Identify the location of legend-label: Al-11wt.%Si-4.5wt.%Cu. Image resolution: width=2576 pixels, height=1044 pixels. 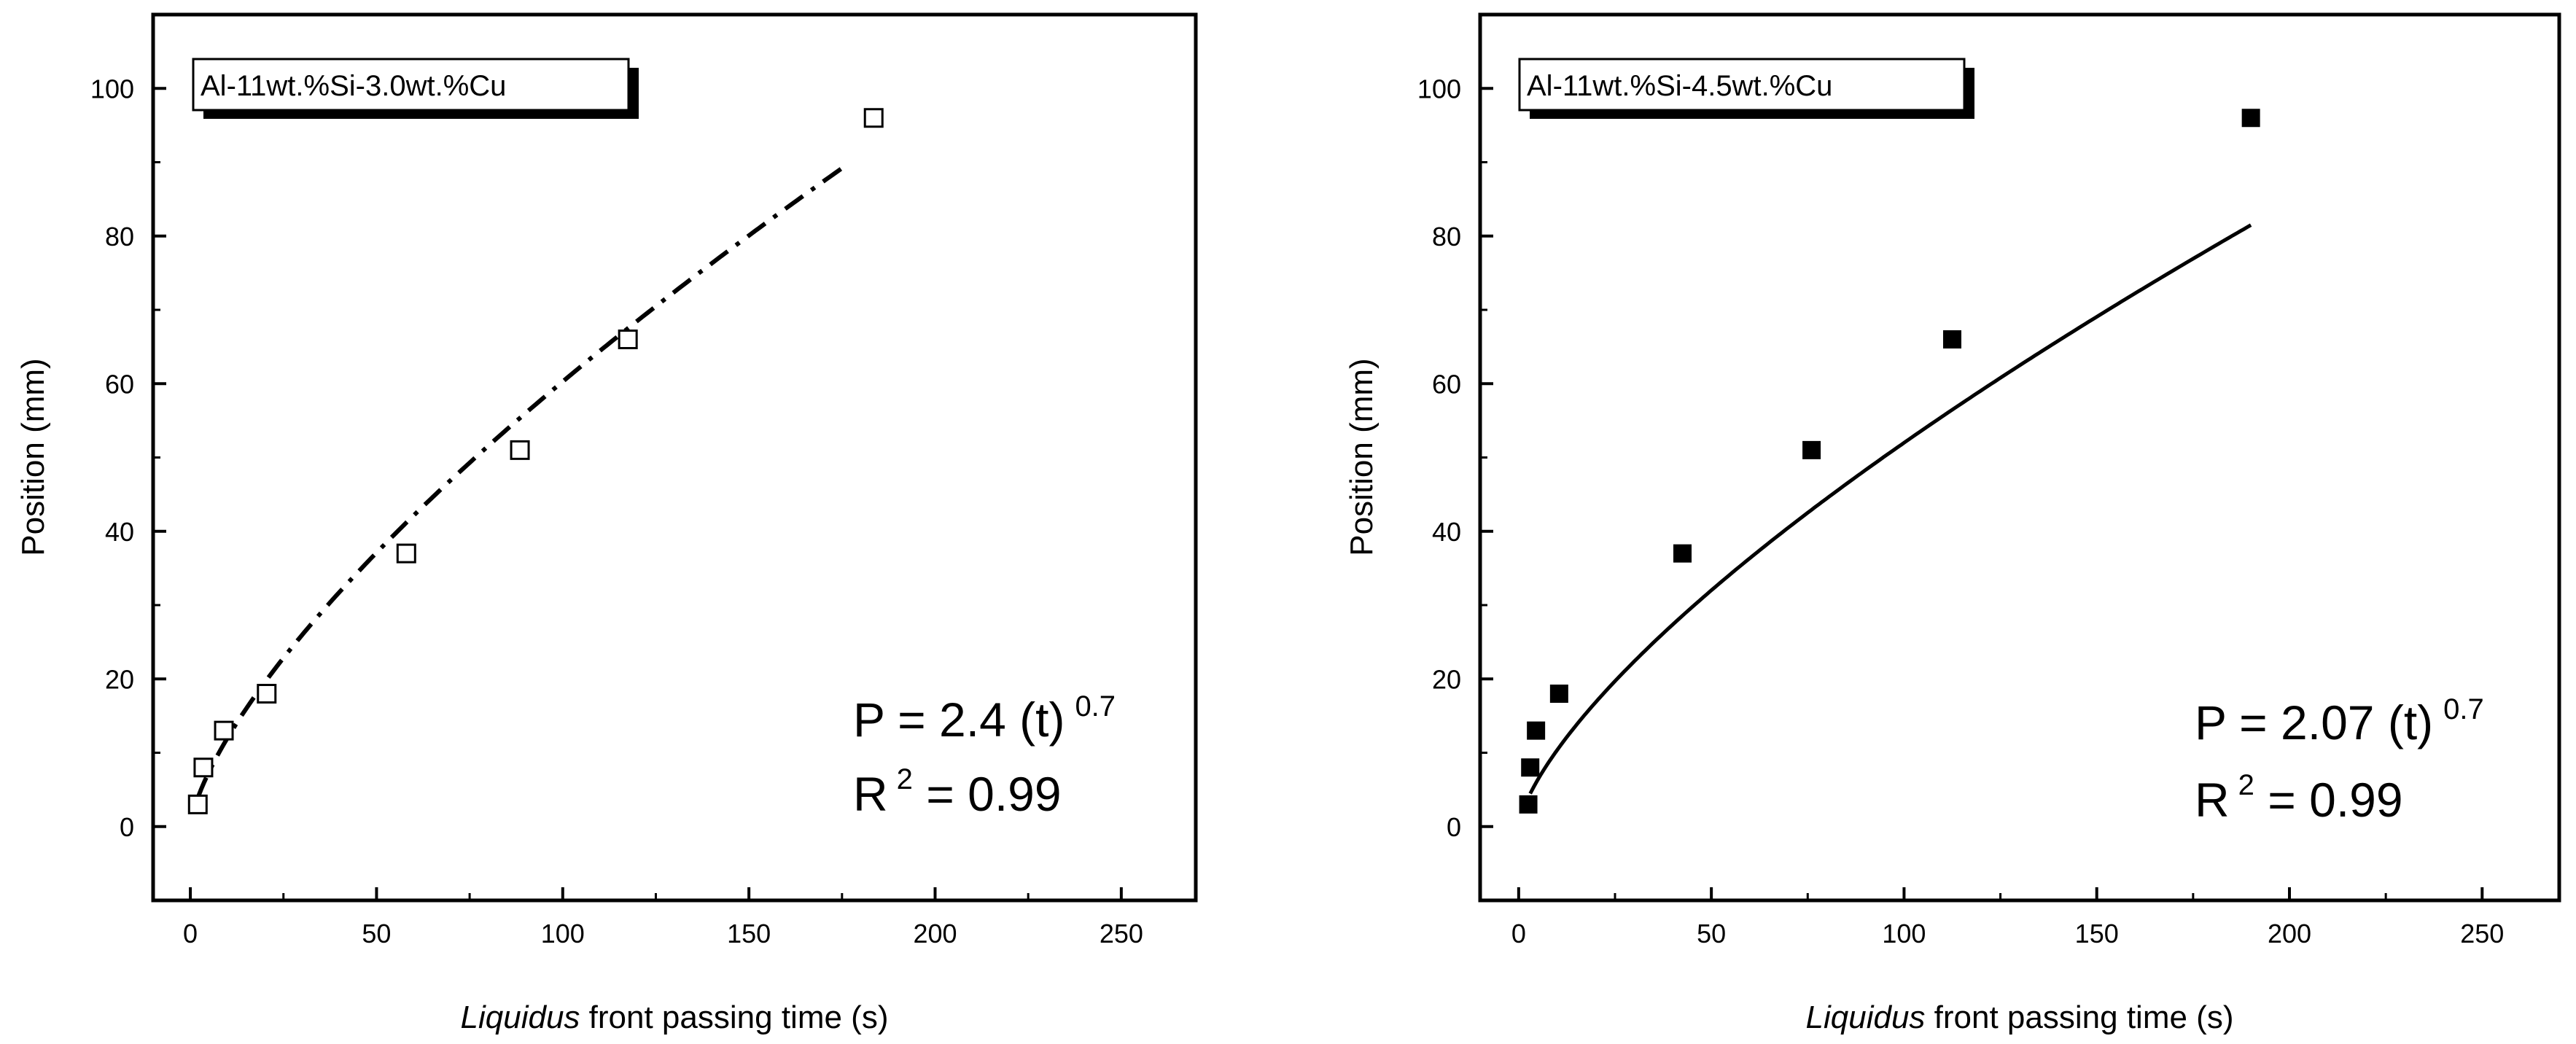
(1679, 86).